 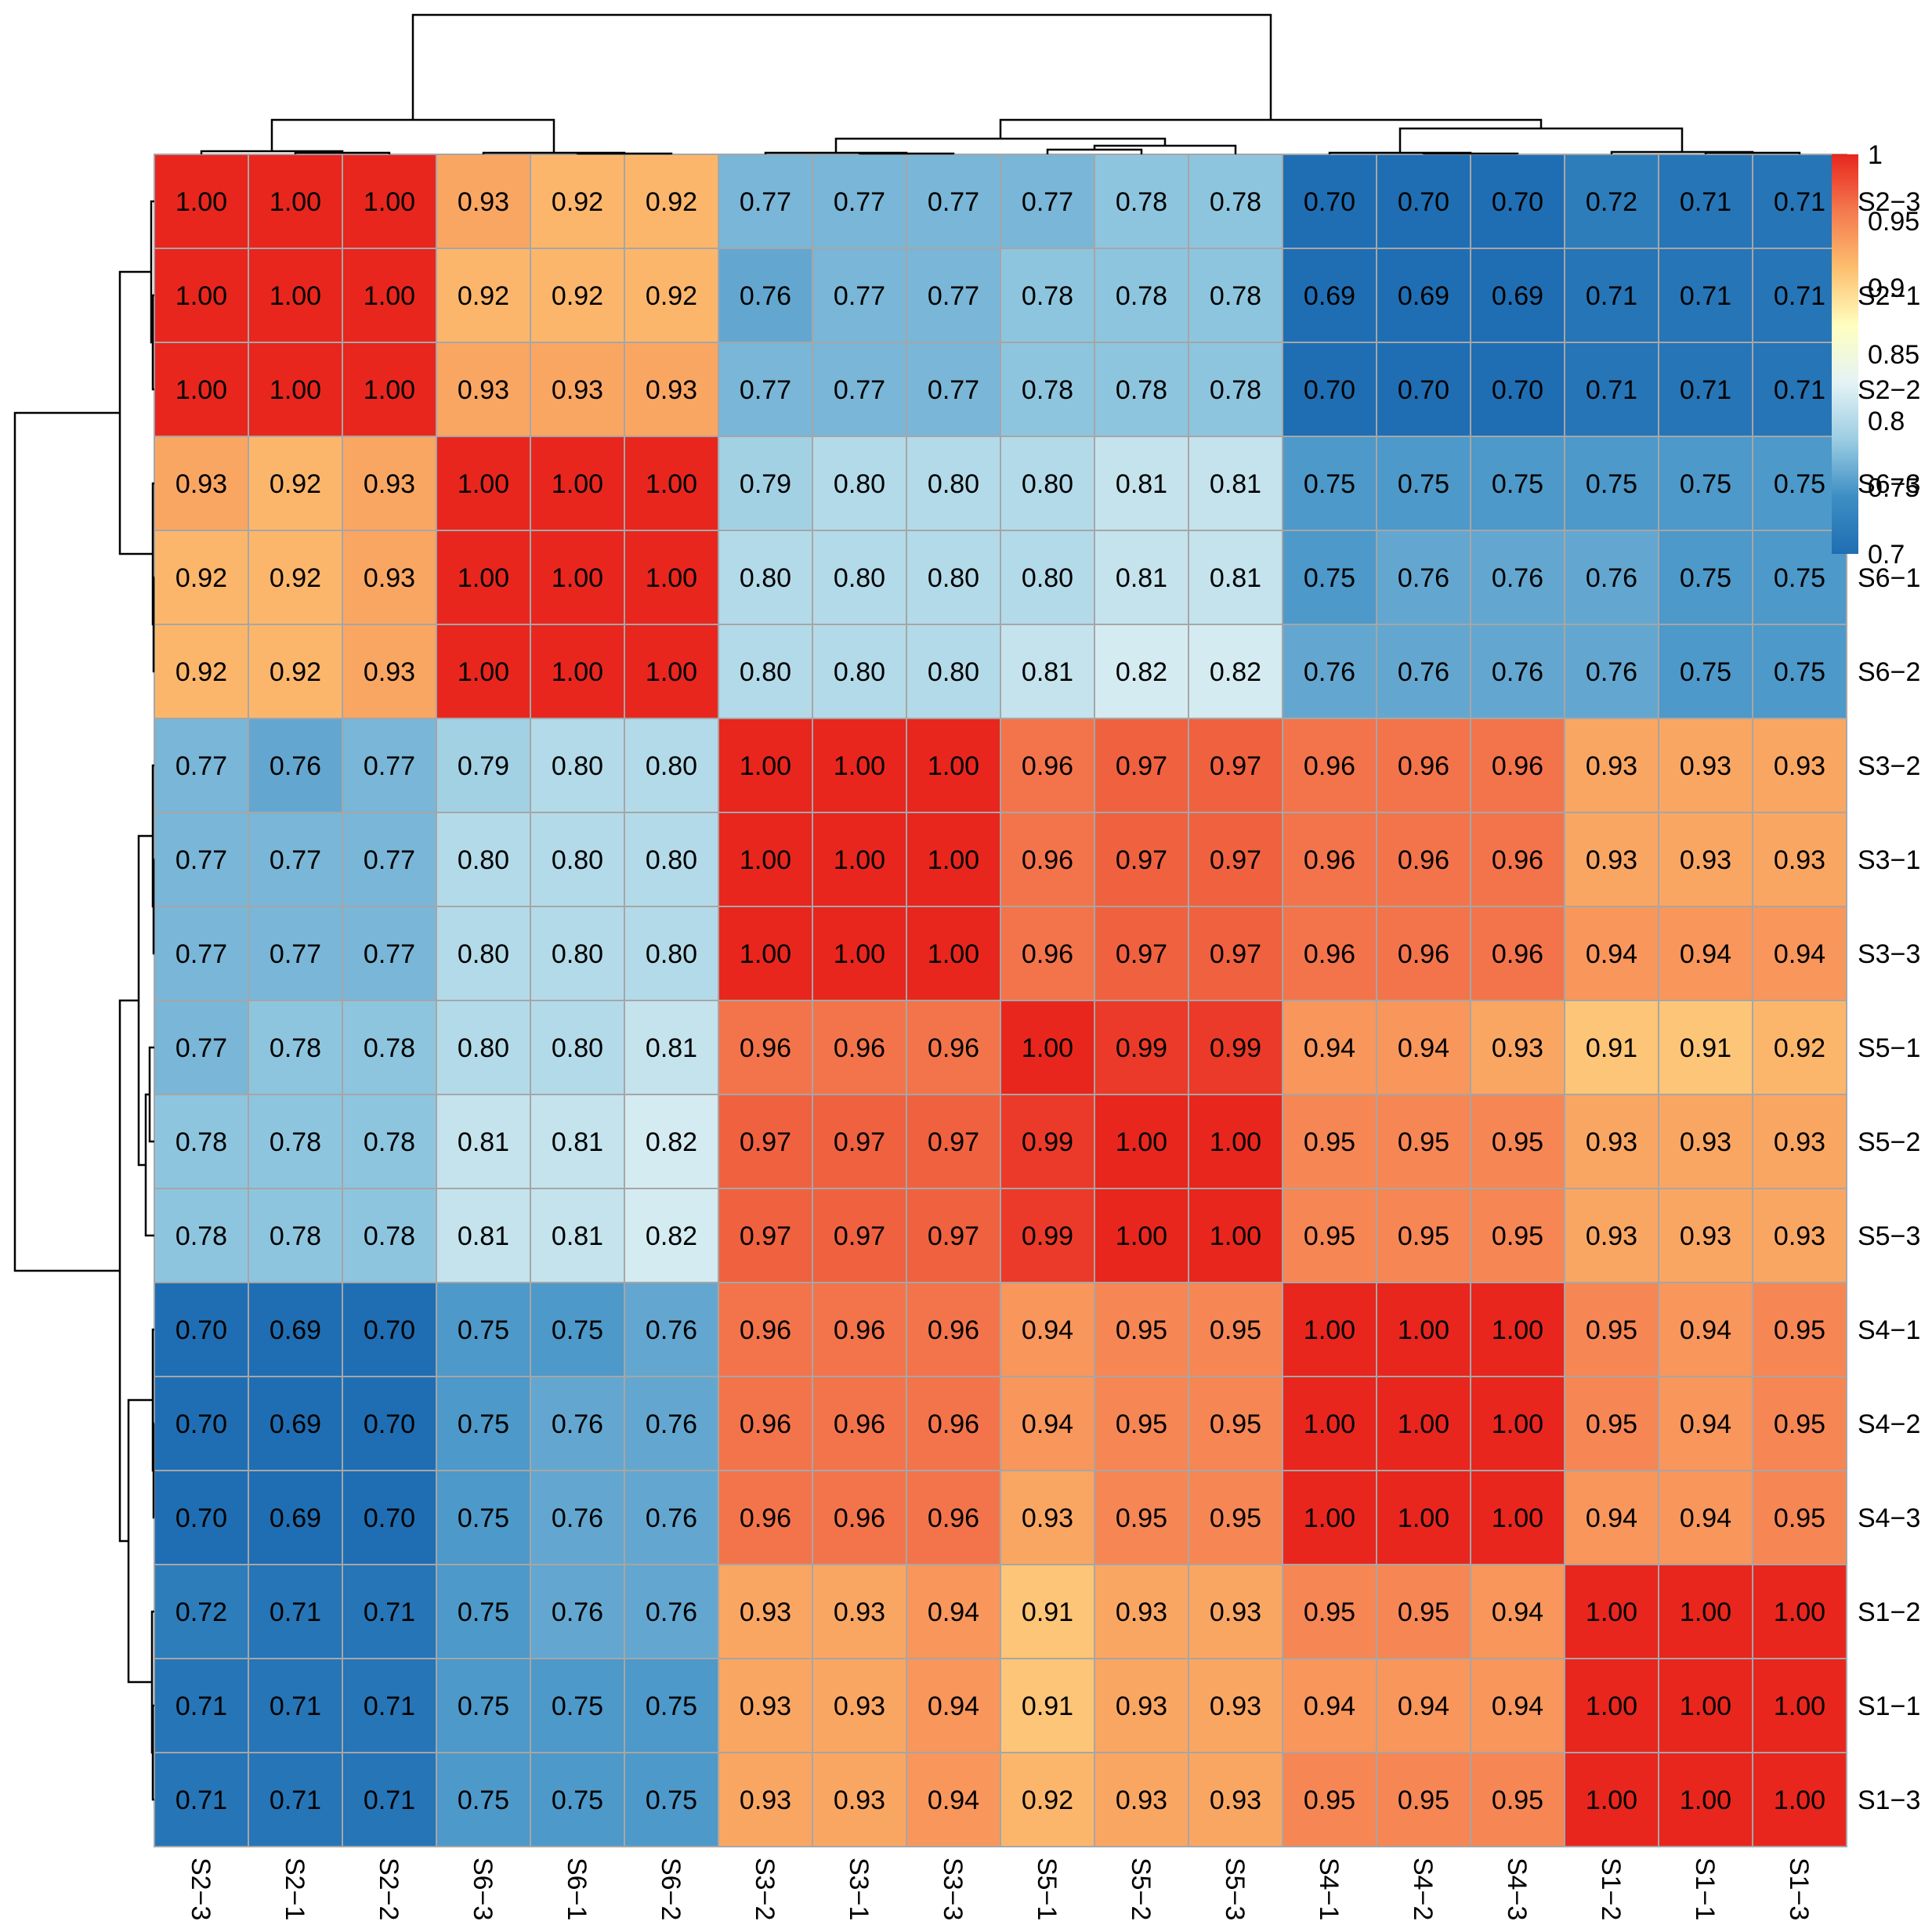 What do you see at coordinates (1048, 1612) in the screenshot?
I see `cell-value-label: 0.91` at bounding box center [1048, 1612].